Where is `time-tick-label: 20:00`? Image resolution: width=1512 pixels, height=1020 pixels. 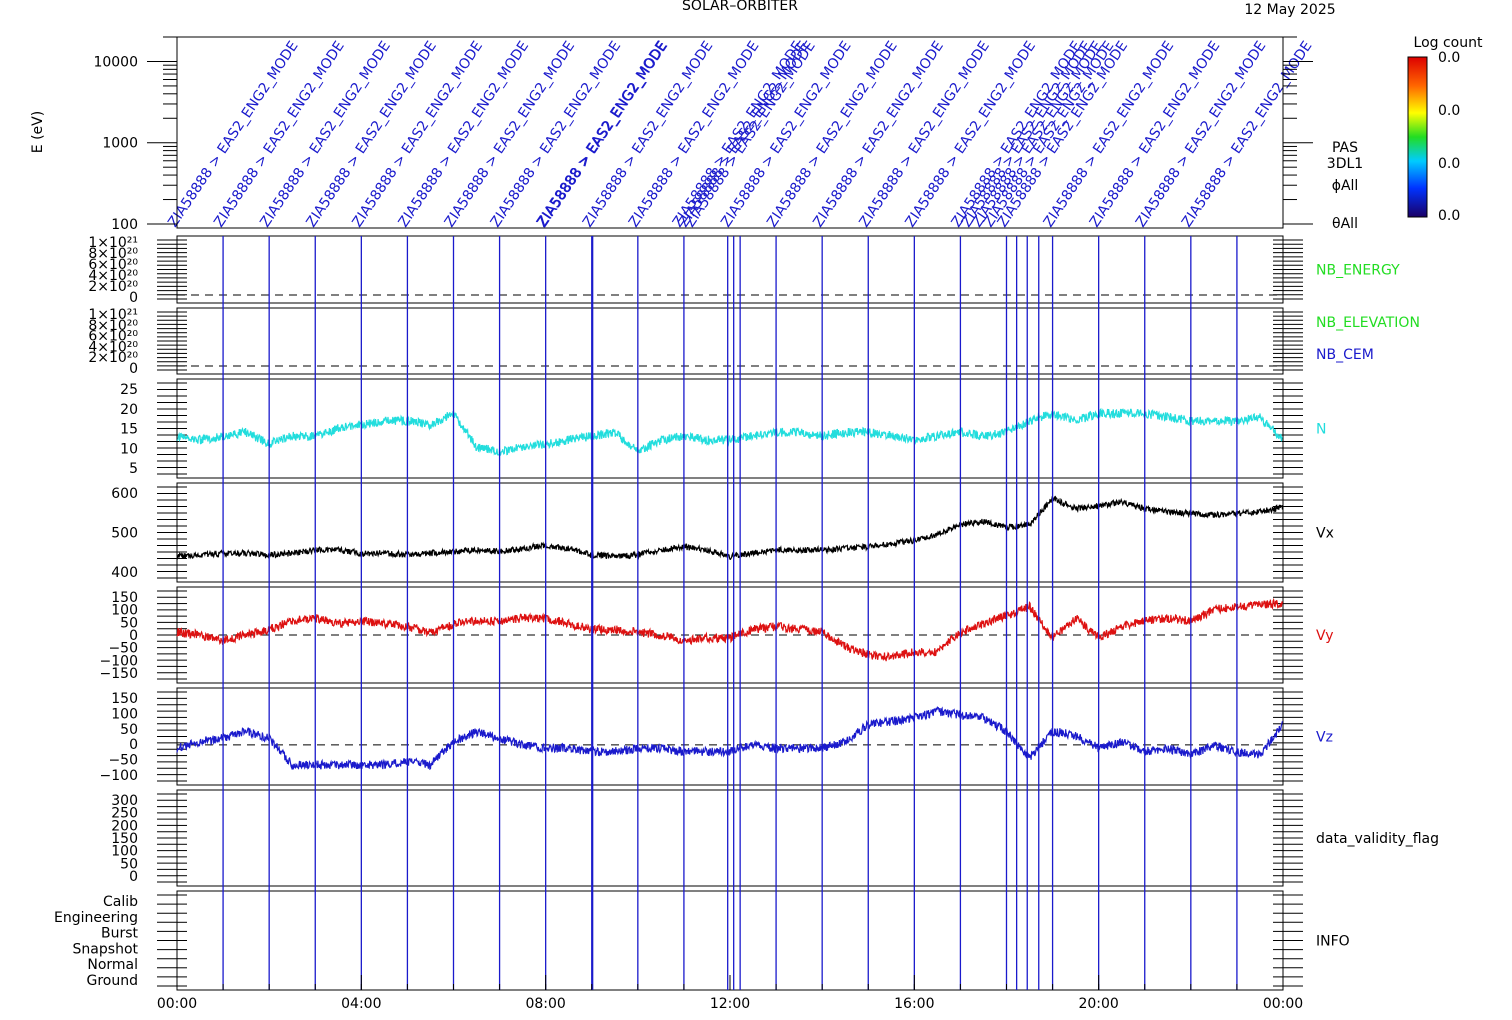
time-tick-label: 20:00 is located at coordinates (1098, 1004).